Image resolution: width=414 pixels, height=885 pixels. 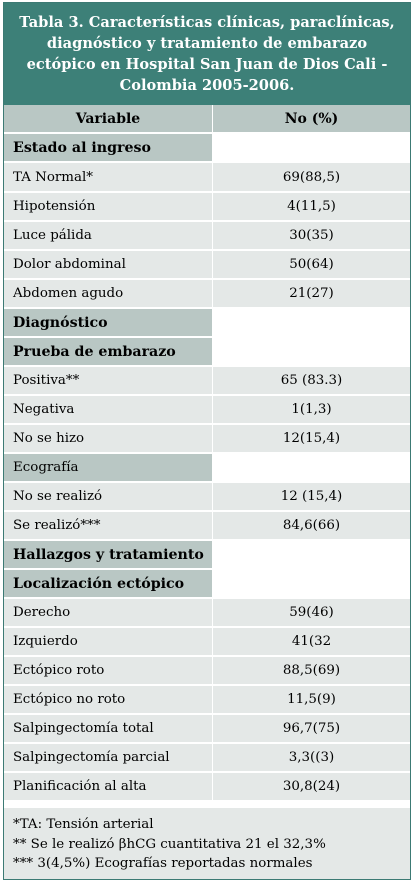 I want to click on row-value: 21(27), so click(x=311, y=293).